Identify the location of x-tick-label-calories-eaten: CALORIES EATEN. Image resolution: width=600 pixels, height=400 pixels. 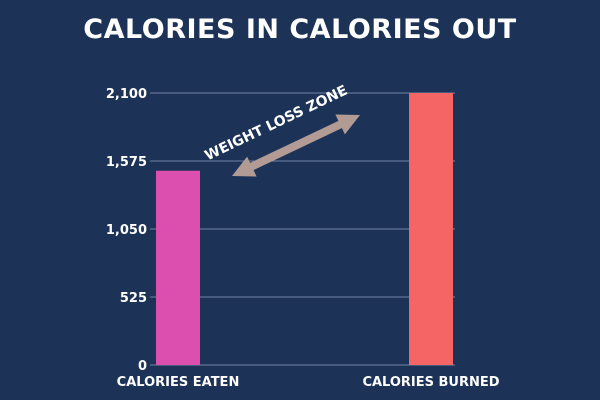
(178, 382).